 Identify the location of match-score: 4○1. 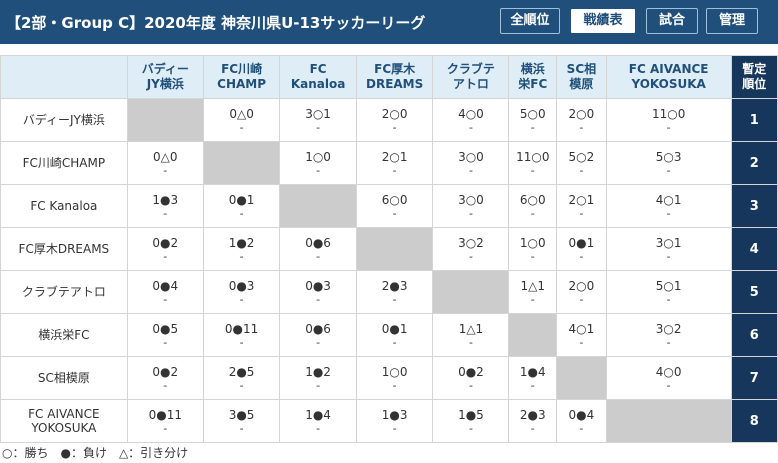
(668, 199).